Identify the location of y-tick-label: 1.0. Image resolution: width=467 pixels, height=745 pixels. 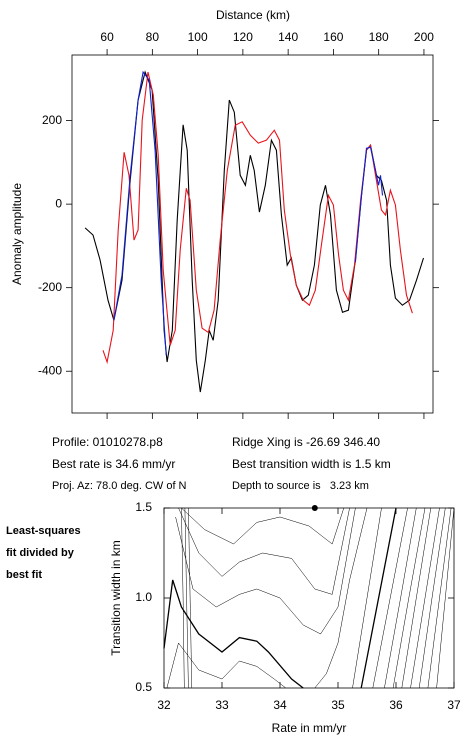
(143, 597).